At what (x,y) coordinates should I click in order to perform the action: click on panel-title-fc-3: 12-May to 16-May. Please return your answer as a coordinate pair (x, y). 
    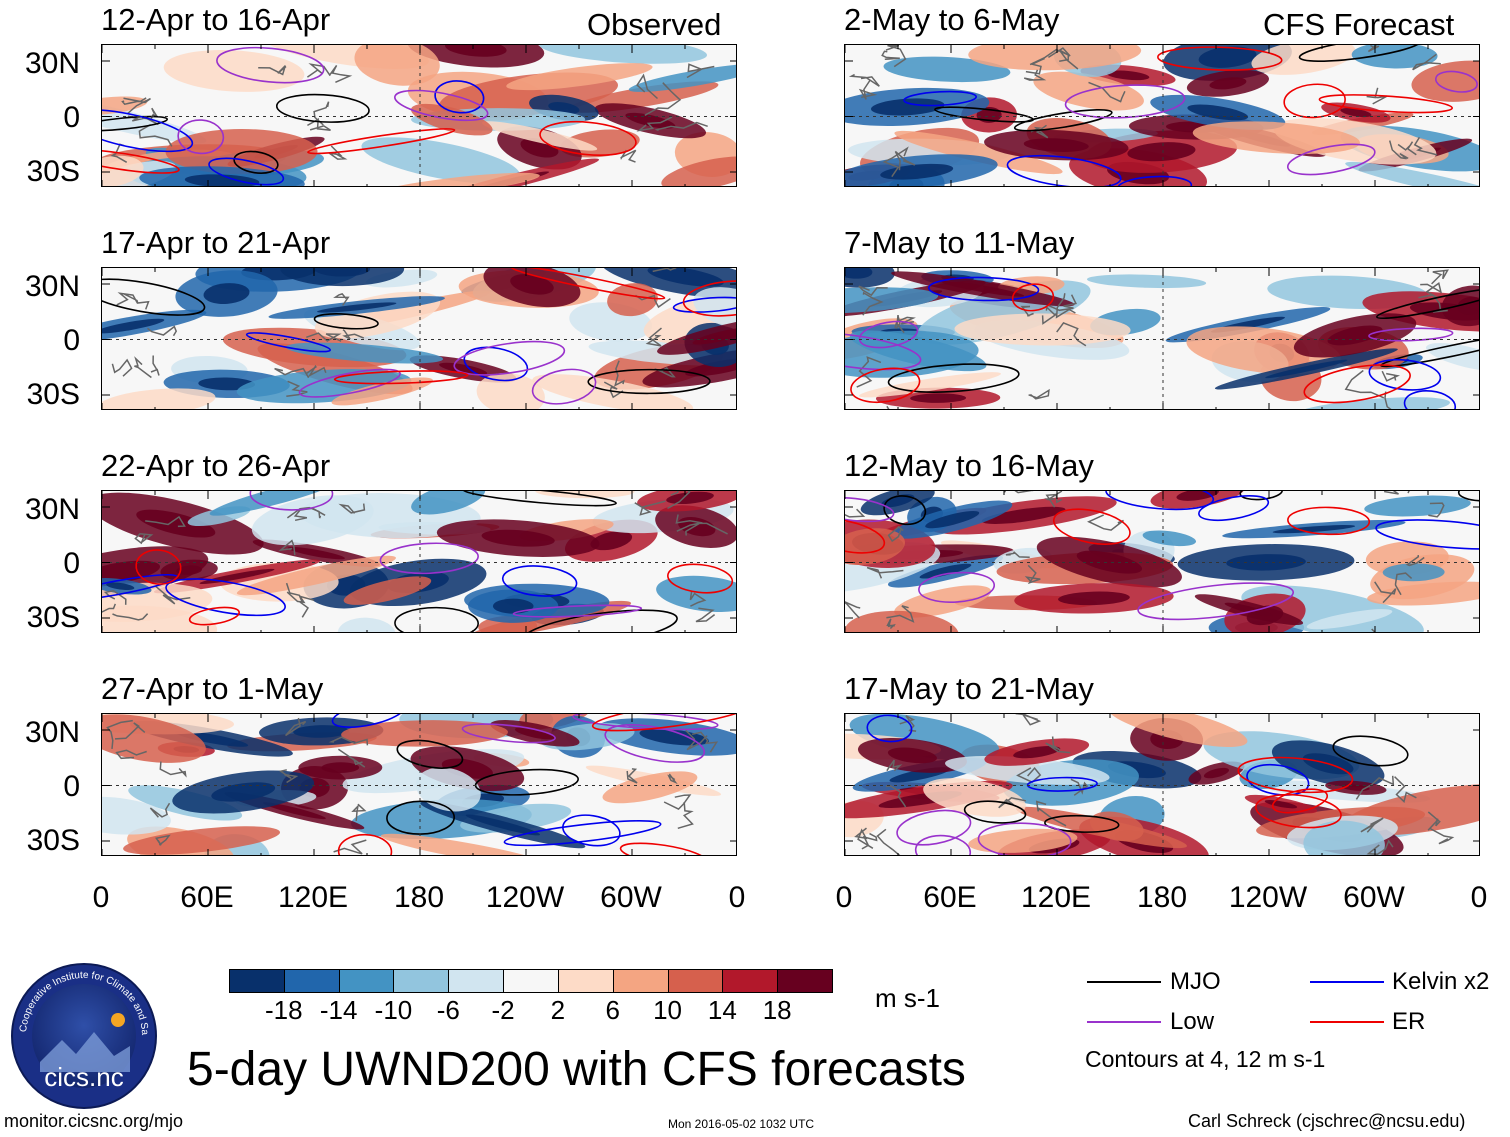
    Looking at the image, I should click on (969, 465).